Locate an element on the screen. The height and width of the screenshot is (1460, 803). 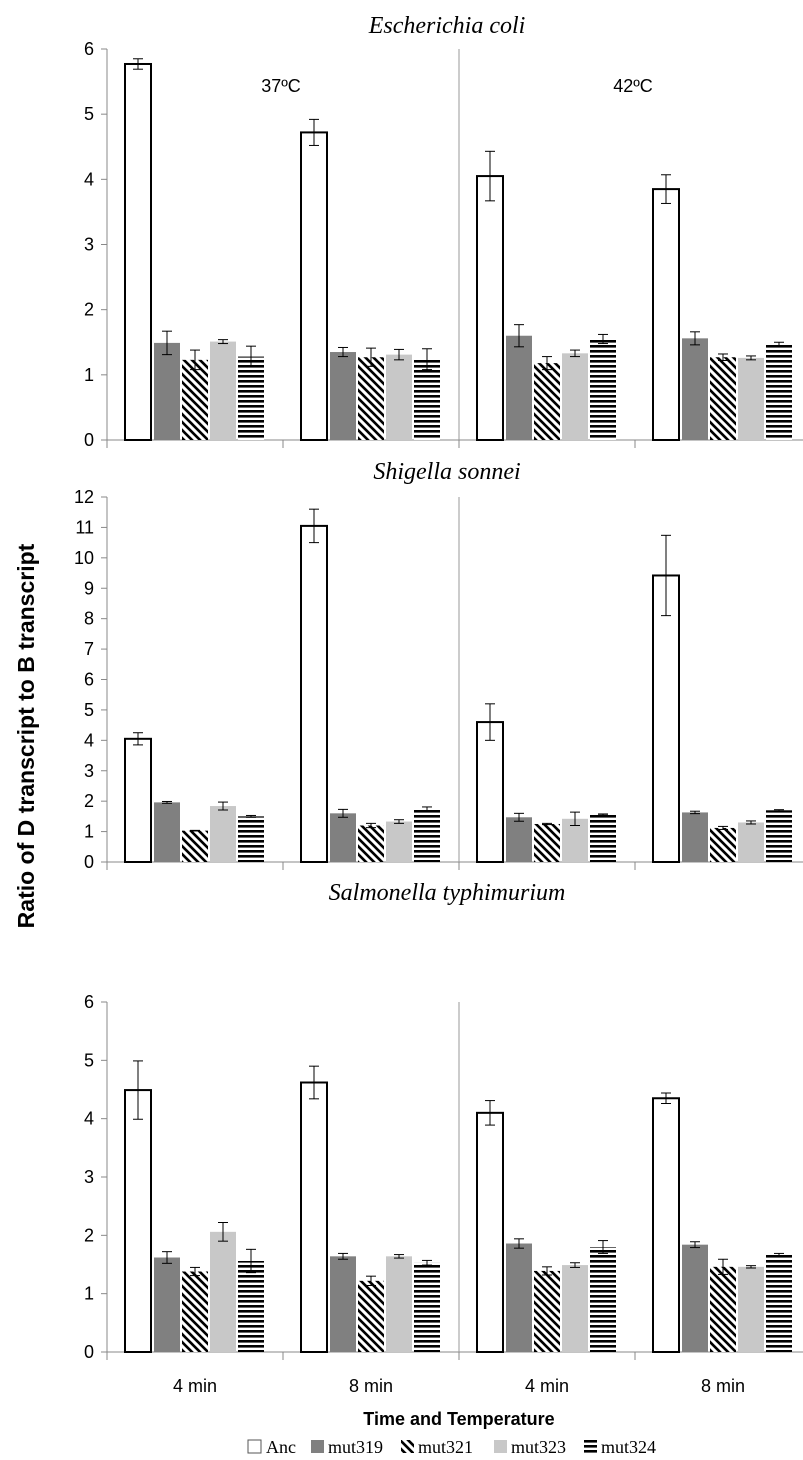
legend-swatch-mut319 is located at coordinates (317, 1446).